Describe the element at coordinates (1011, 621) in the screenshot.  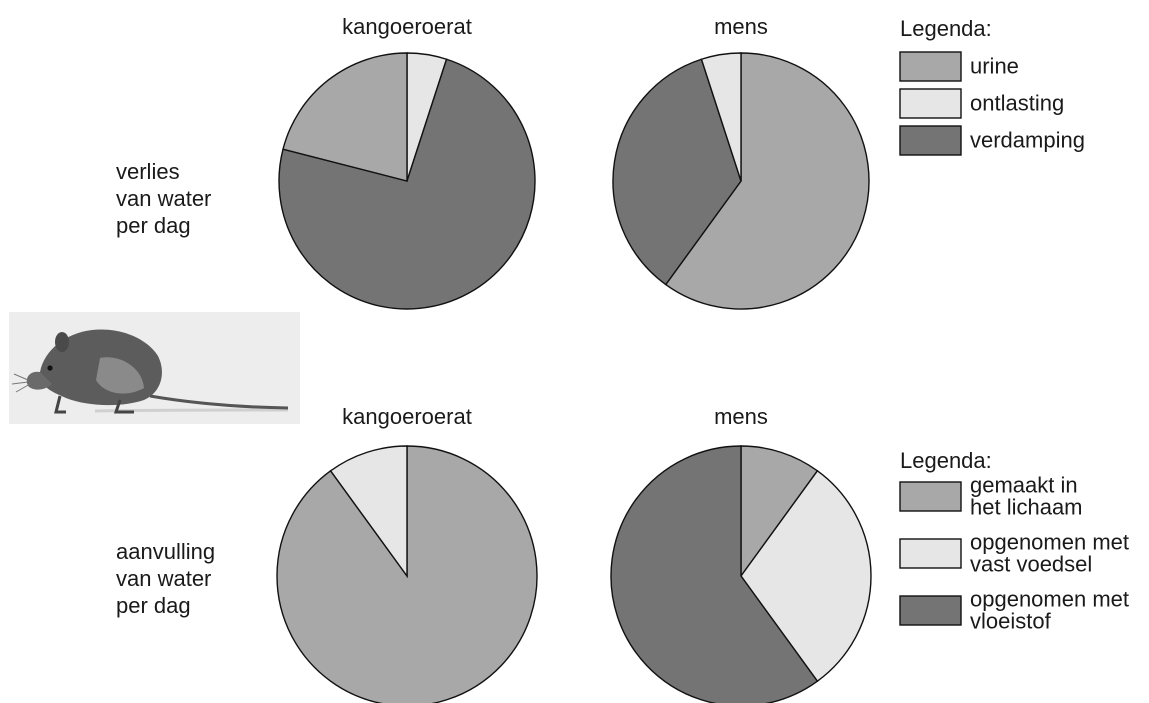
I see `legend-label: vloeistof` at that location.